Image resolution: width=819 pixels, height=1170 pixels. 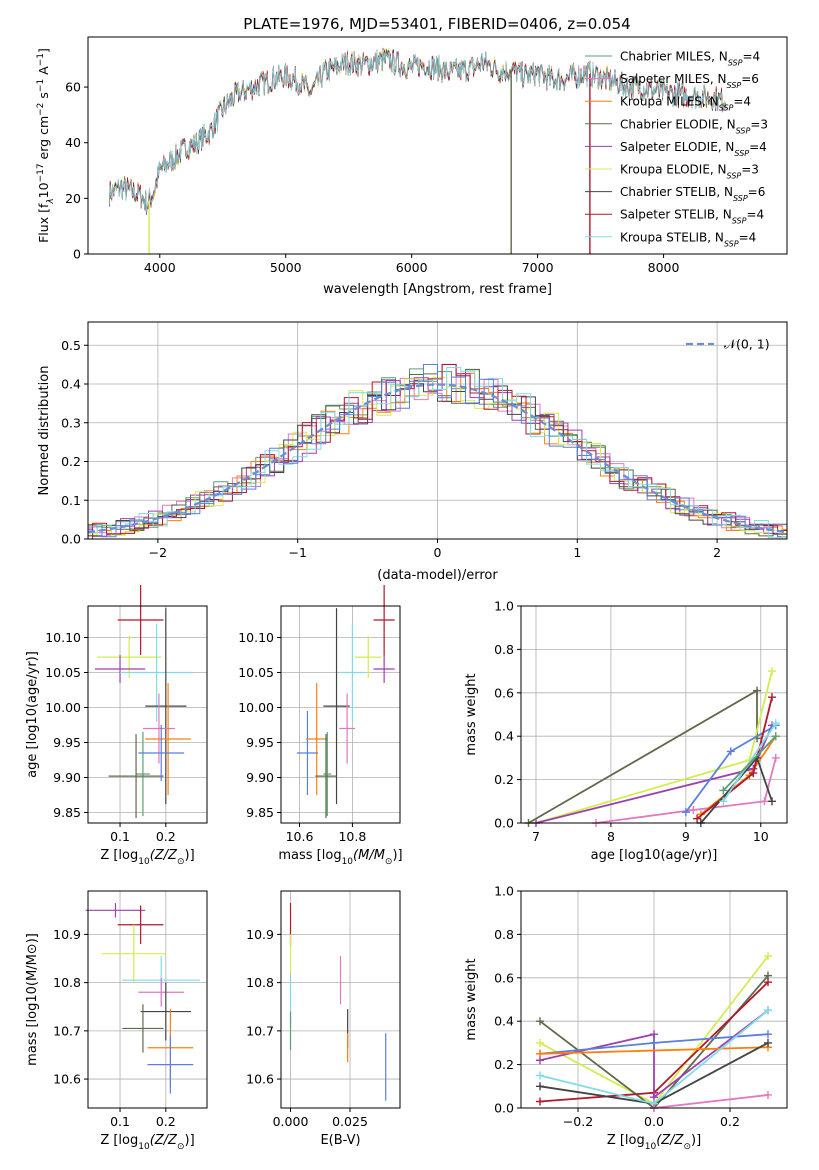 I want to click on weight-z-ylabel: mass weight, so click(x=471, y=999).